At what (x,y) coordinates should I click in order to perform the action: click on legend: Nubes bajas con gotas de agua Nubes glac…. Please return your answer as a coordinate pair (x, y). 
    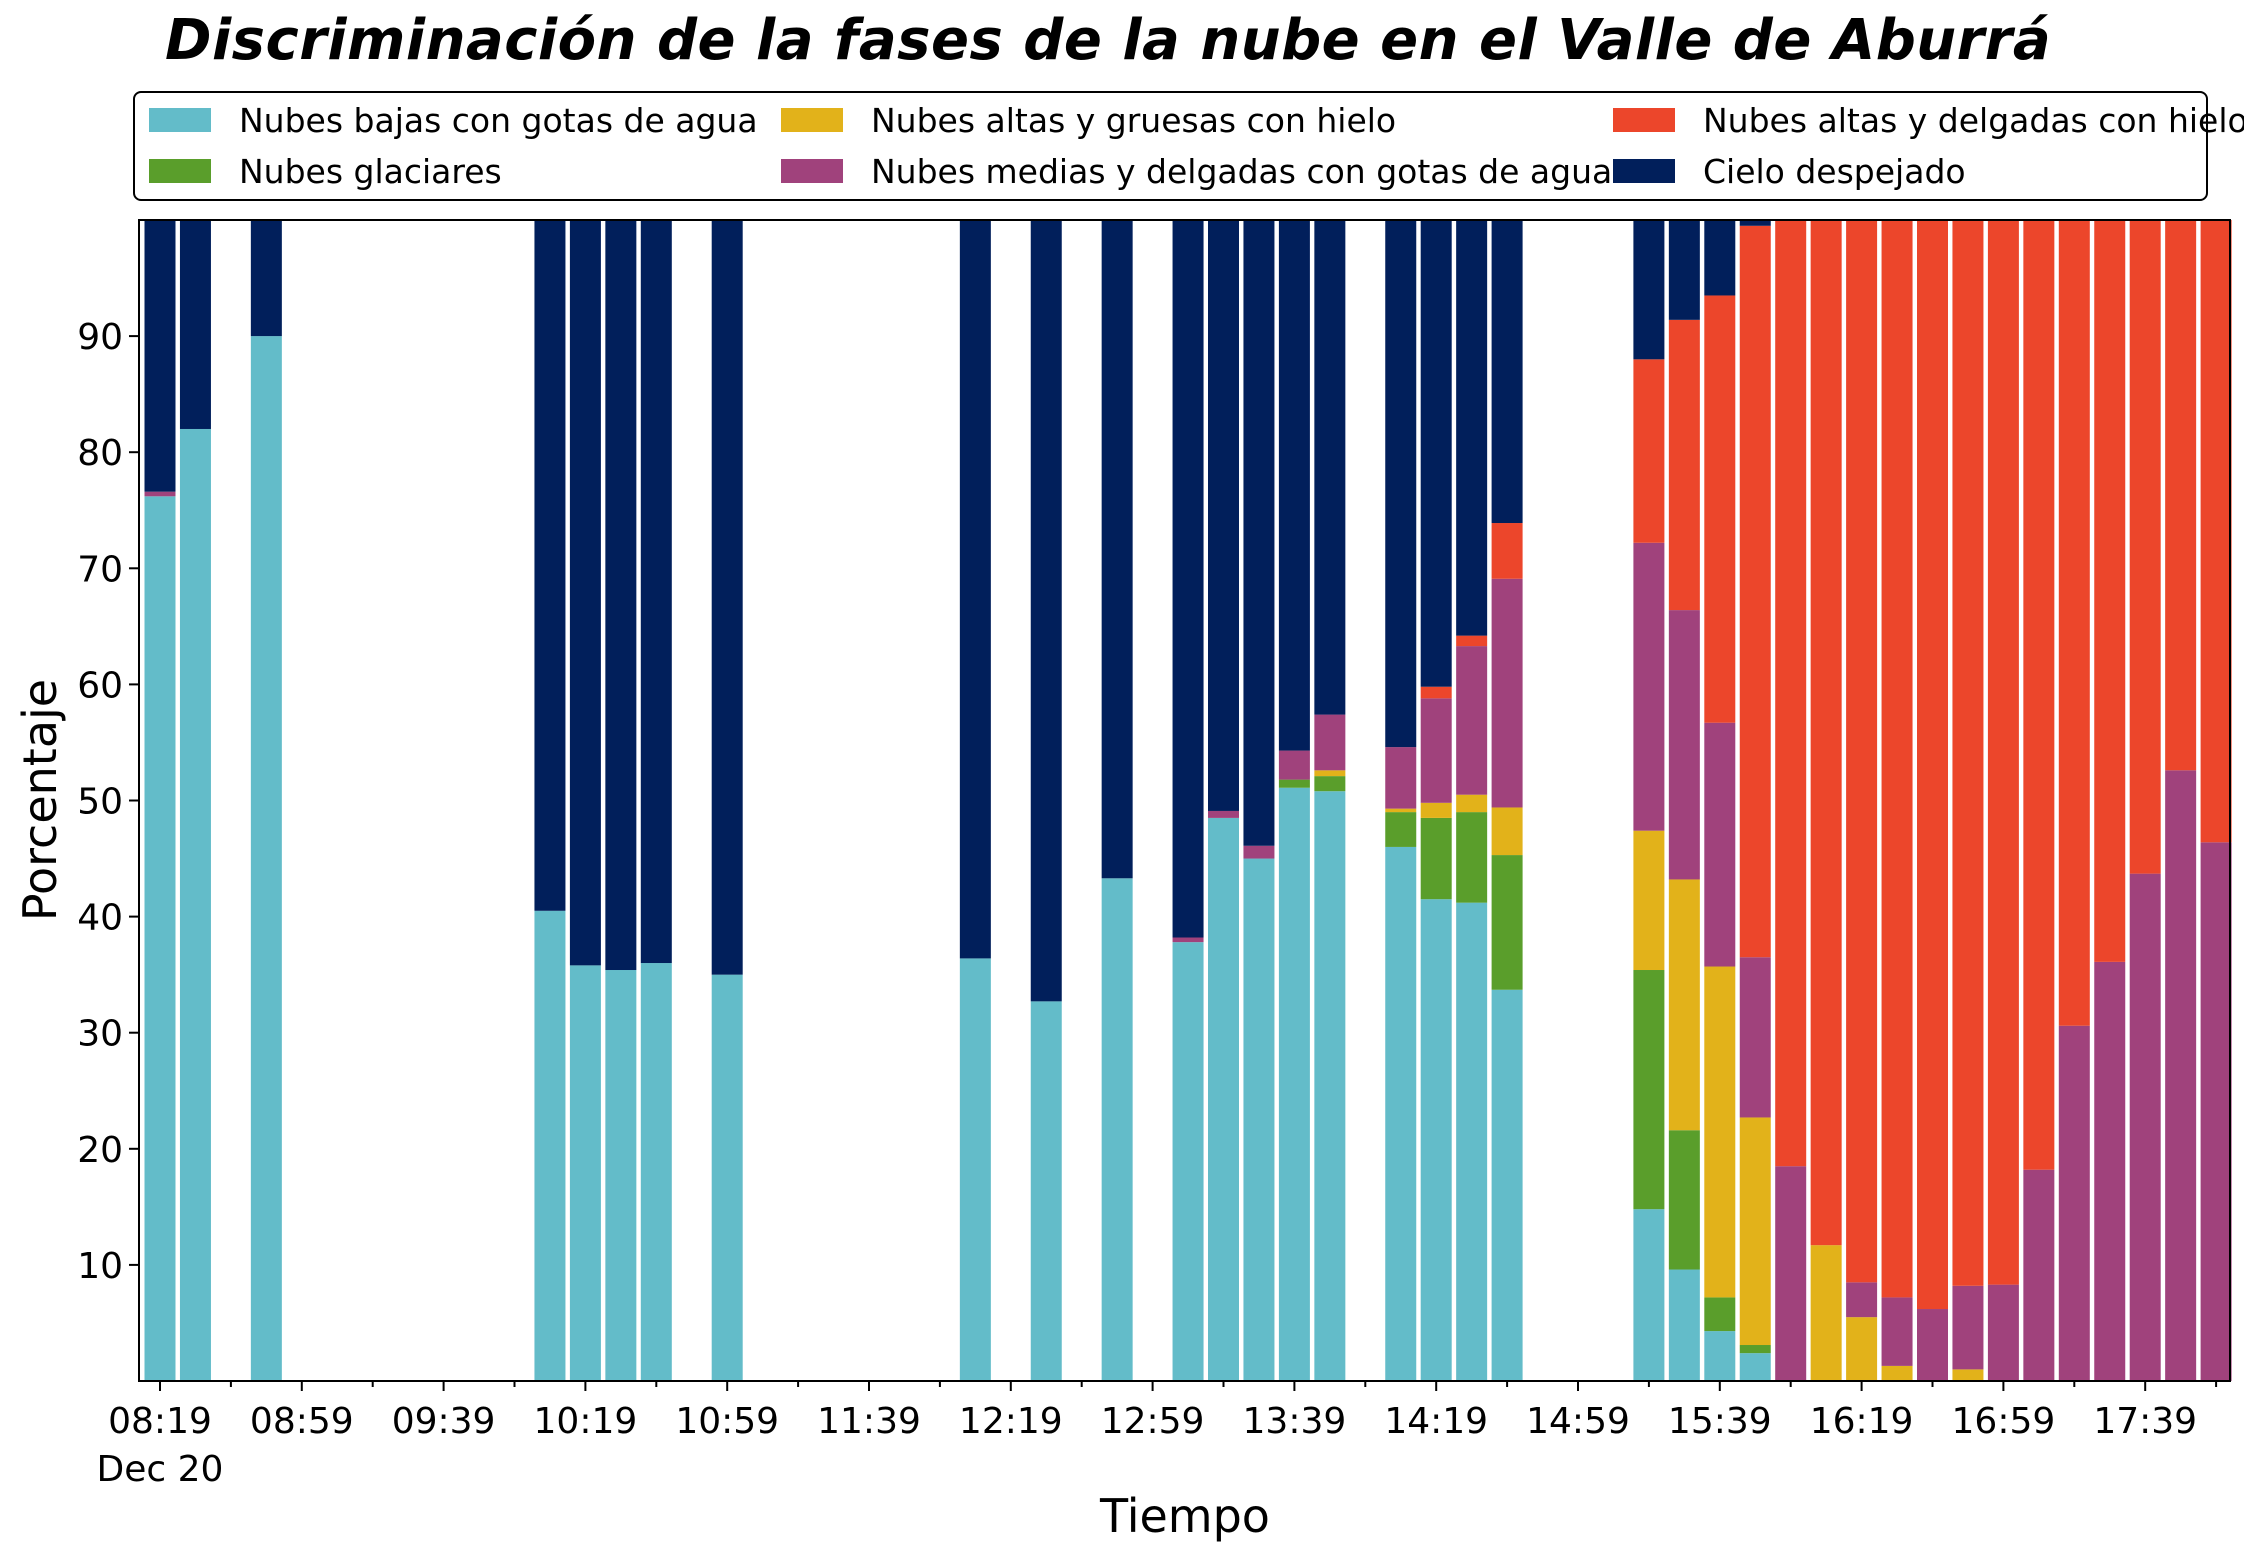
    Looking at the image, I should click on (1188, 146).